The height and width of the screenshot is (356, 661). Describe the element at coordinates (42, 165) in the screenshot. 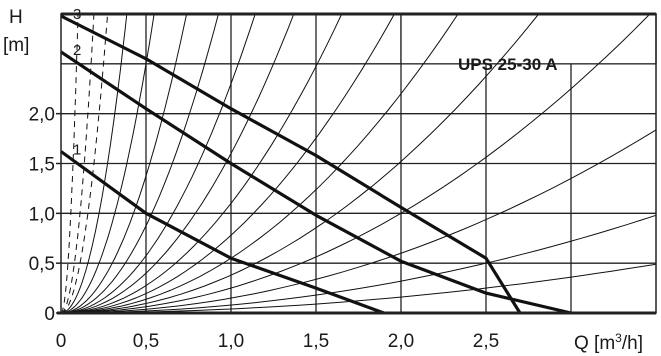

I see `y-tick-label: 1,5` at that location.